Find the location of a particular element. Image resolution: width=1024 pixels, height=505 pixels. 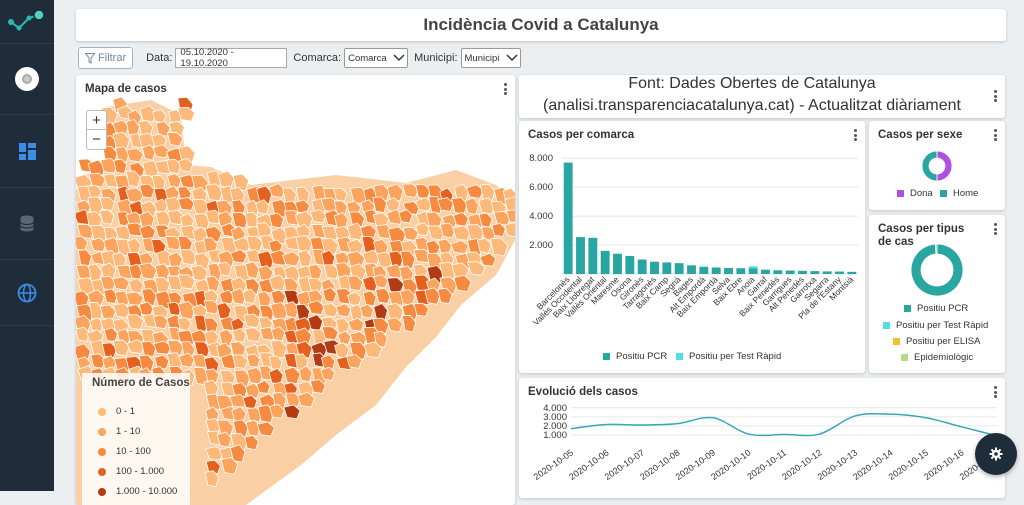

municipi-select: Municipi is located at coordinates (490, 58).